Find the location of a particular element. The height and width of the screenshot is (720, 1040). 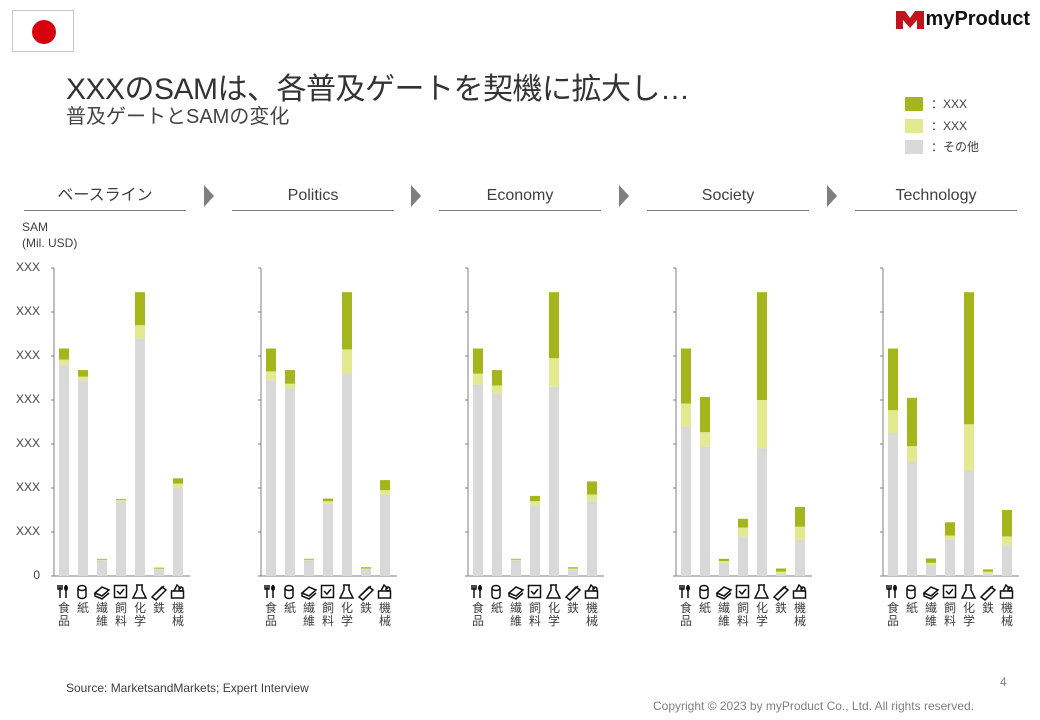

logo-mark-icon is located at coordinates (909, 19).